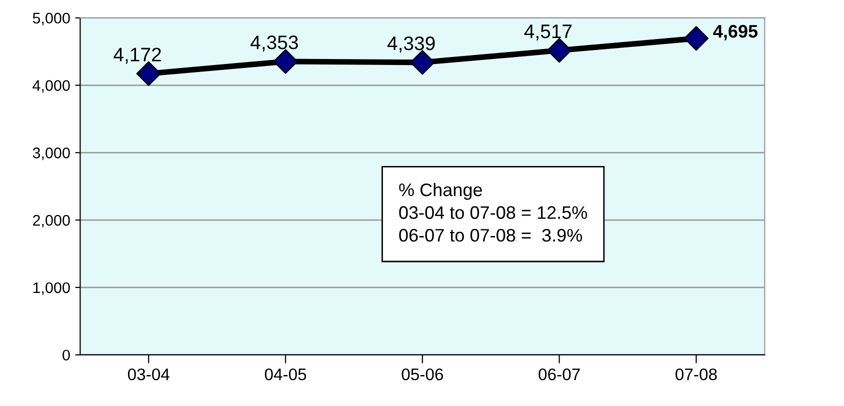  Describe the element at coordinates (137, 56) in the screenshot. I see `data-label: 4,172` at that location.